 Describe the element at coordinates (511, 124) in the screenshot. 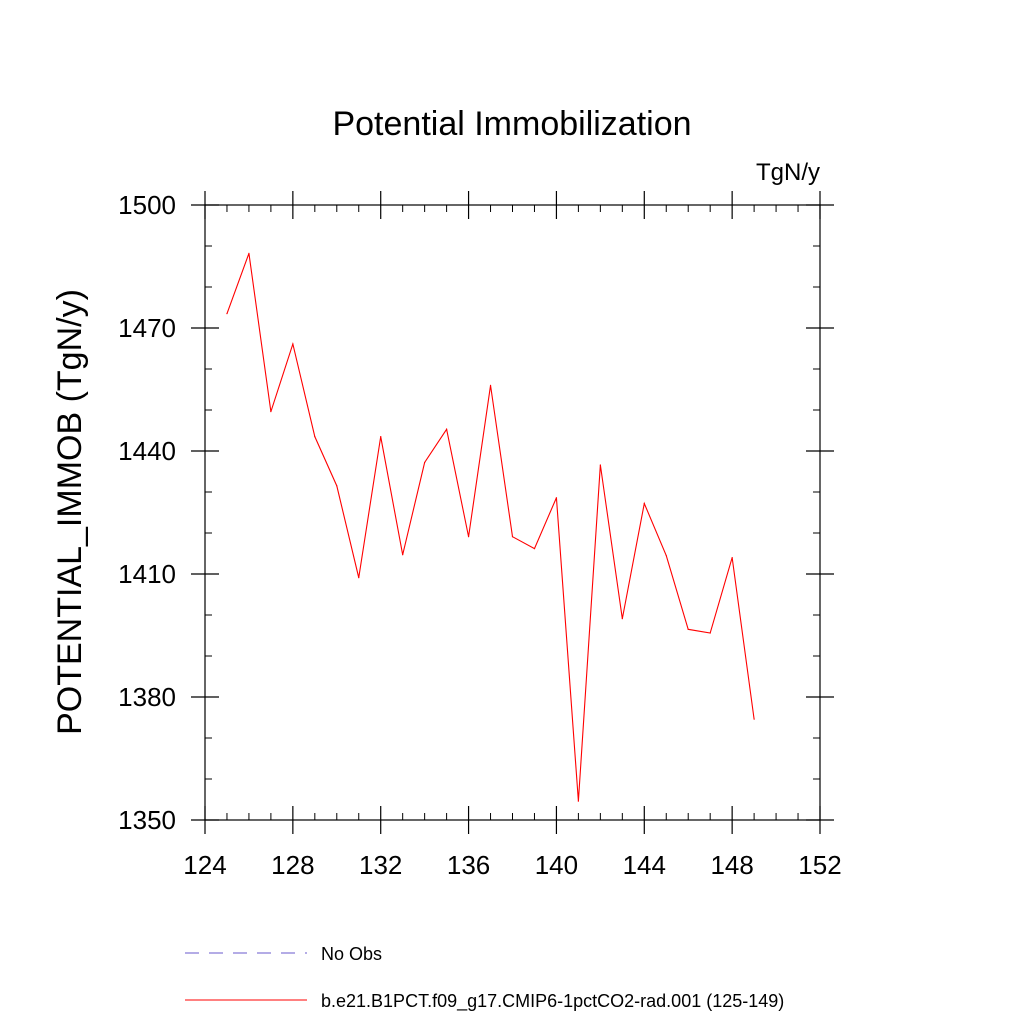

I see `chart-title: Potential Immobilization` at that location.